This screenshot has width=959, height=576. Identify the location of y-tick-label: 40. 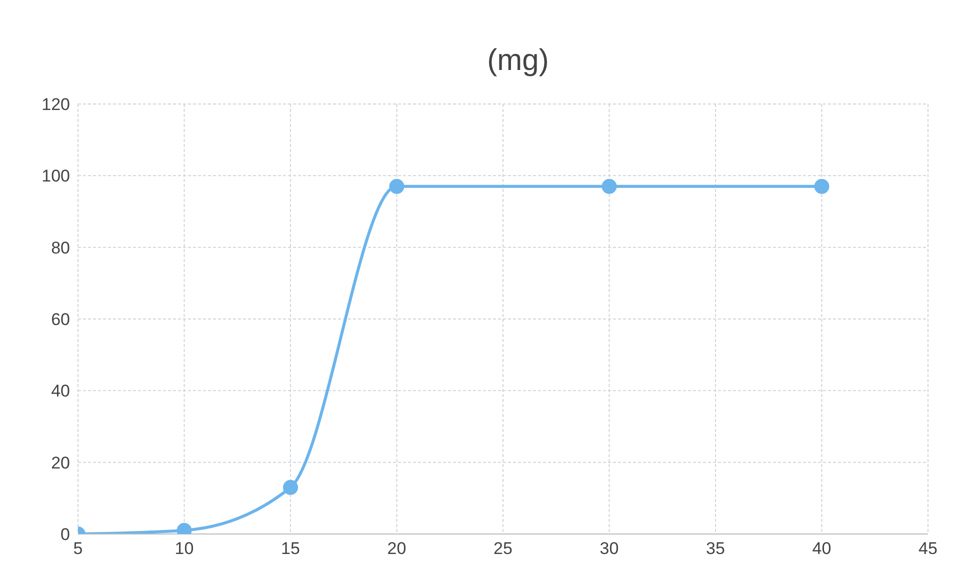
(60, 391).